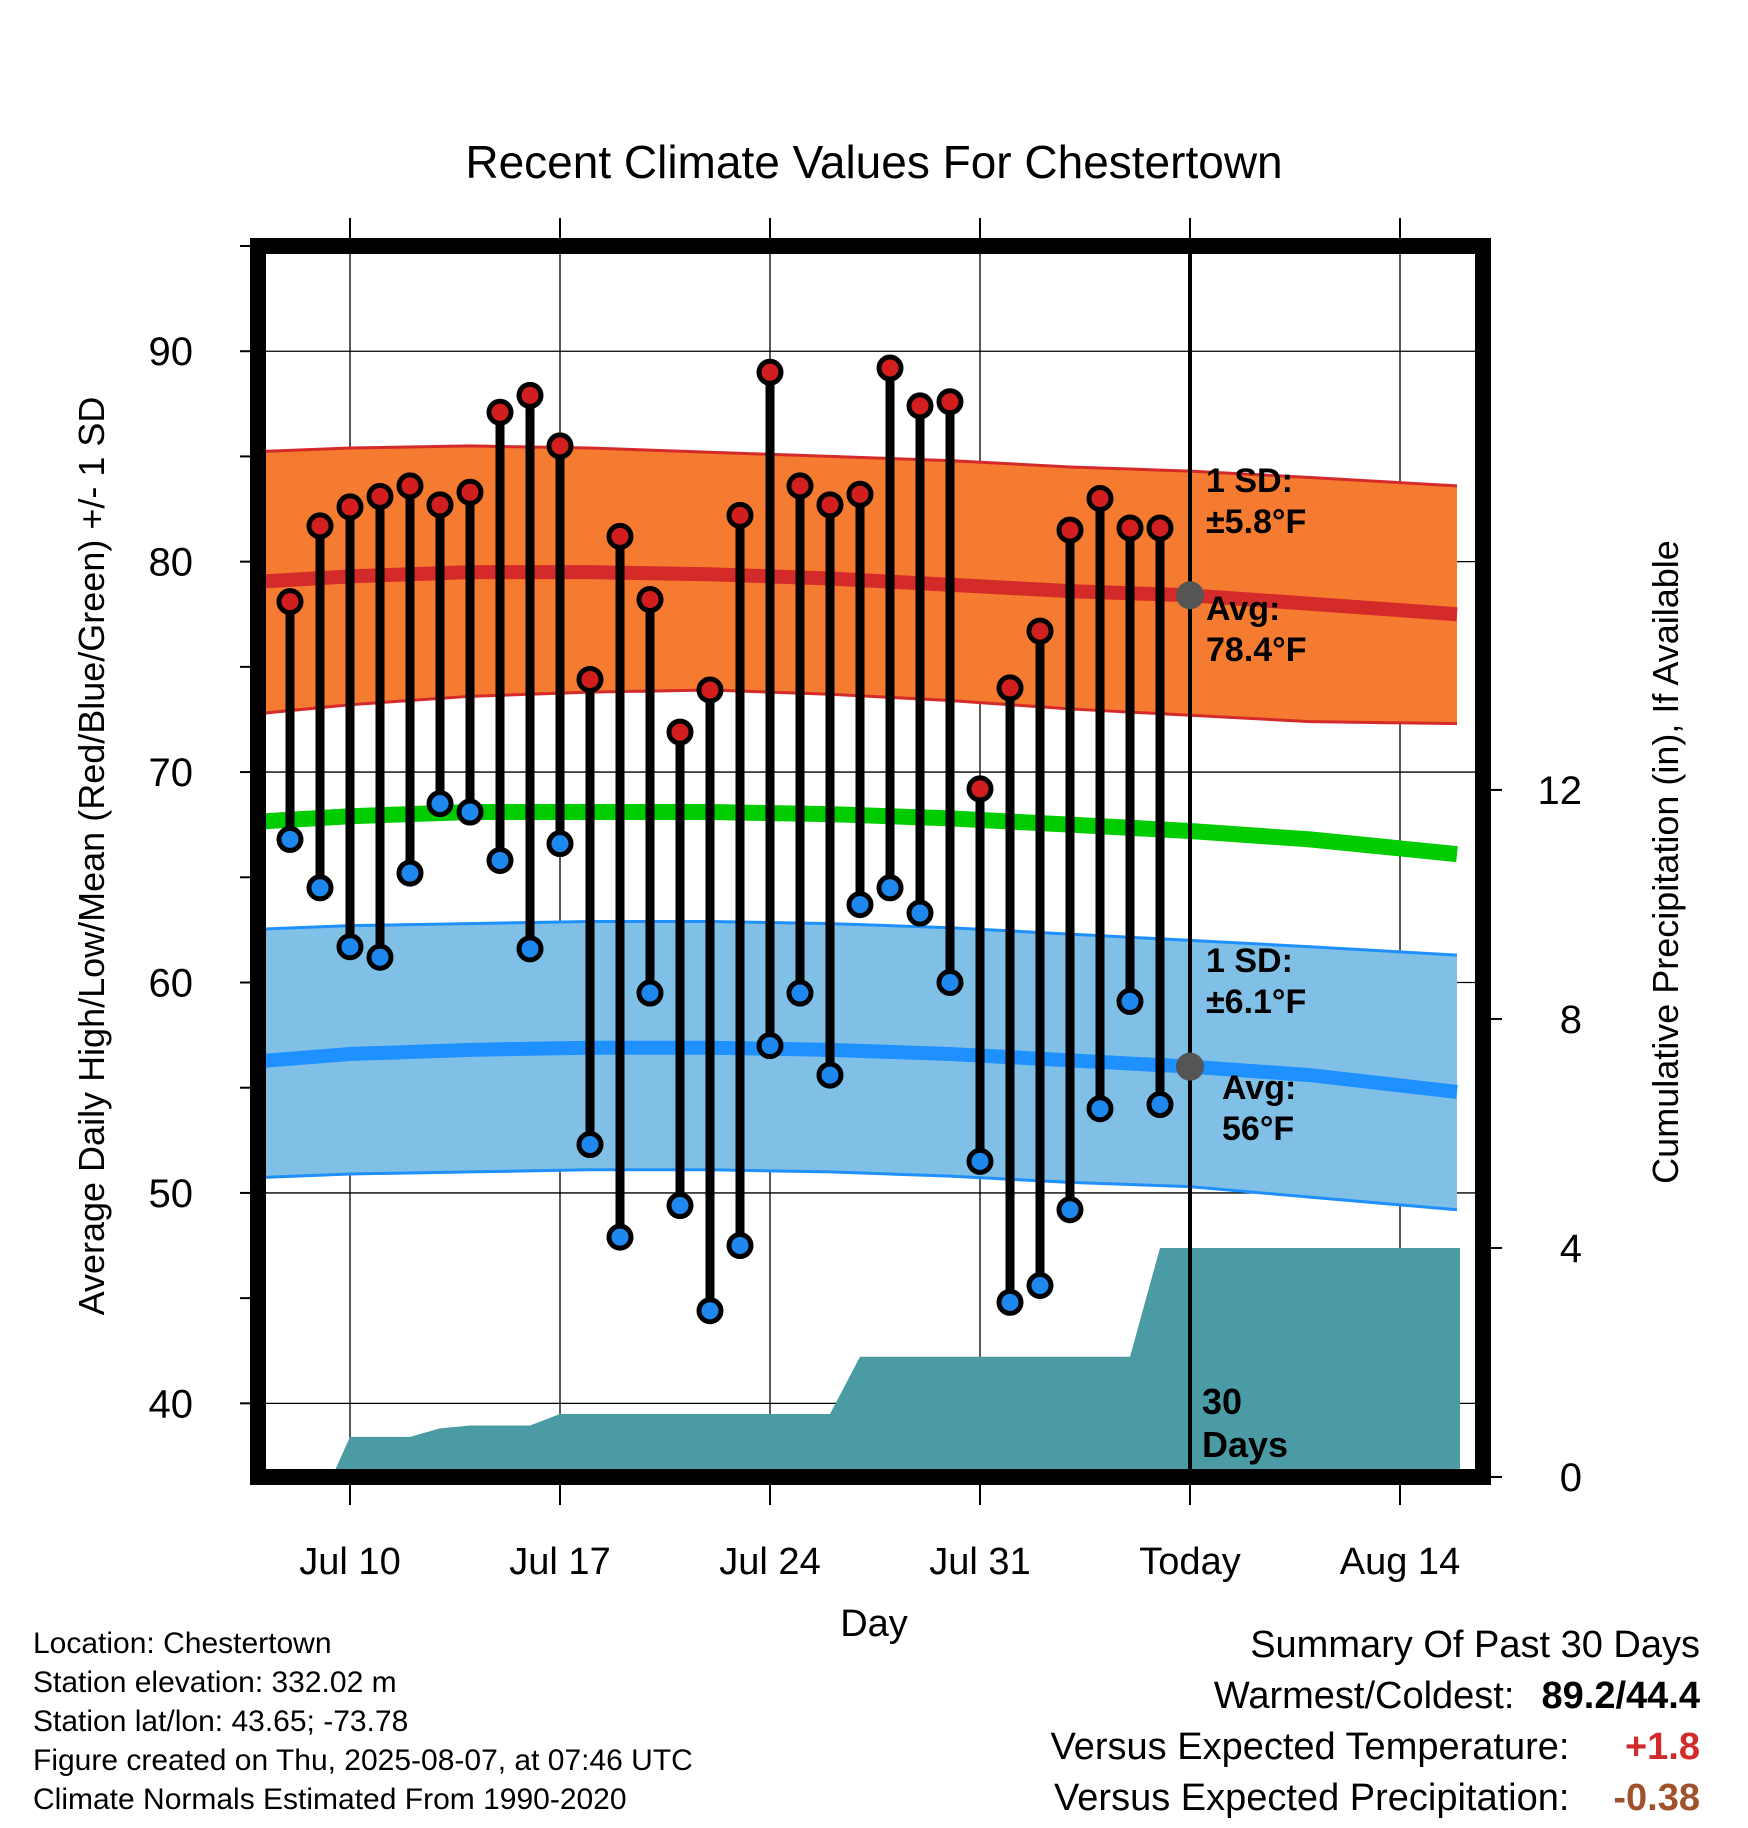 The image size is (1748, 1828). Describe the element at coordinates (1190, 1066) in the screenshot. I see `today-avg-low-marker` at that location.